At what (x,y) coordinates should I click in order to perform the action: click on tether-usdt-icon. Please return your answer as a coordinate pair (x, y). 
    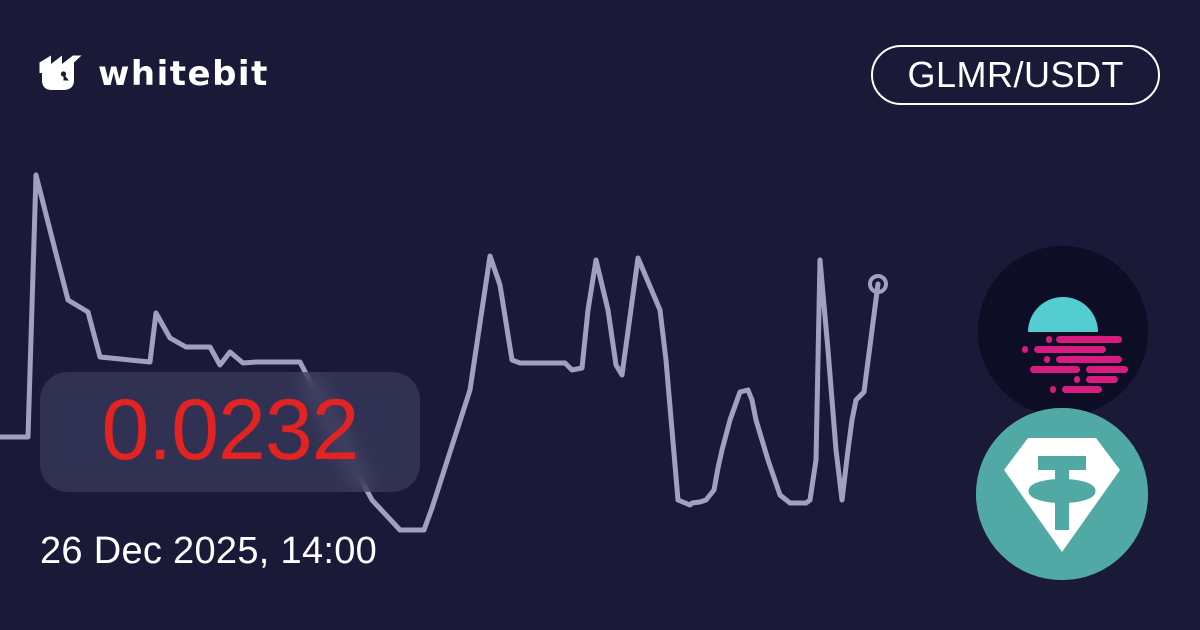
    Looking at the image, I should click on (1062, 494).